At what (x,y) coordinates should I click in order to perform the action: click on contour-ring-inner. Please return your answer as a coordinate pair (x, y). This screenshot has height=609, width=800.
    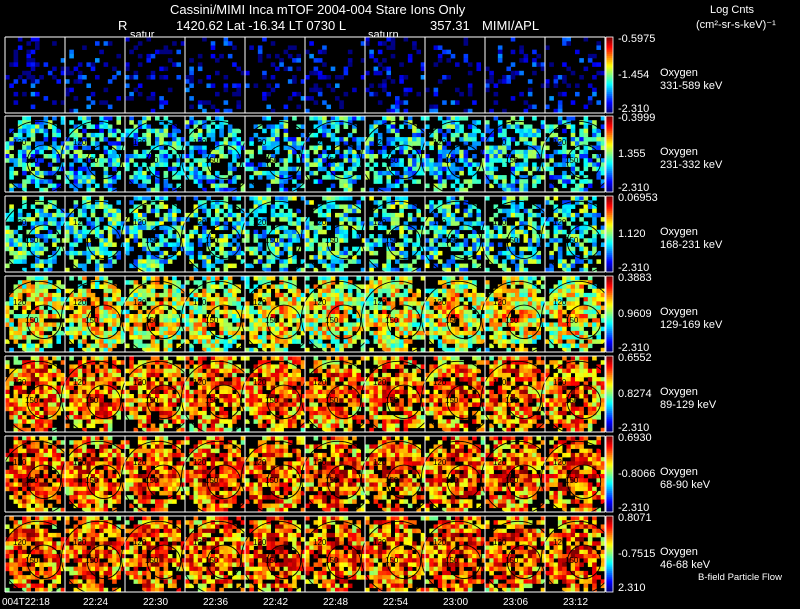
    Looking at the image, I should click on (44, 321).